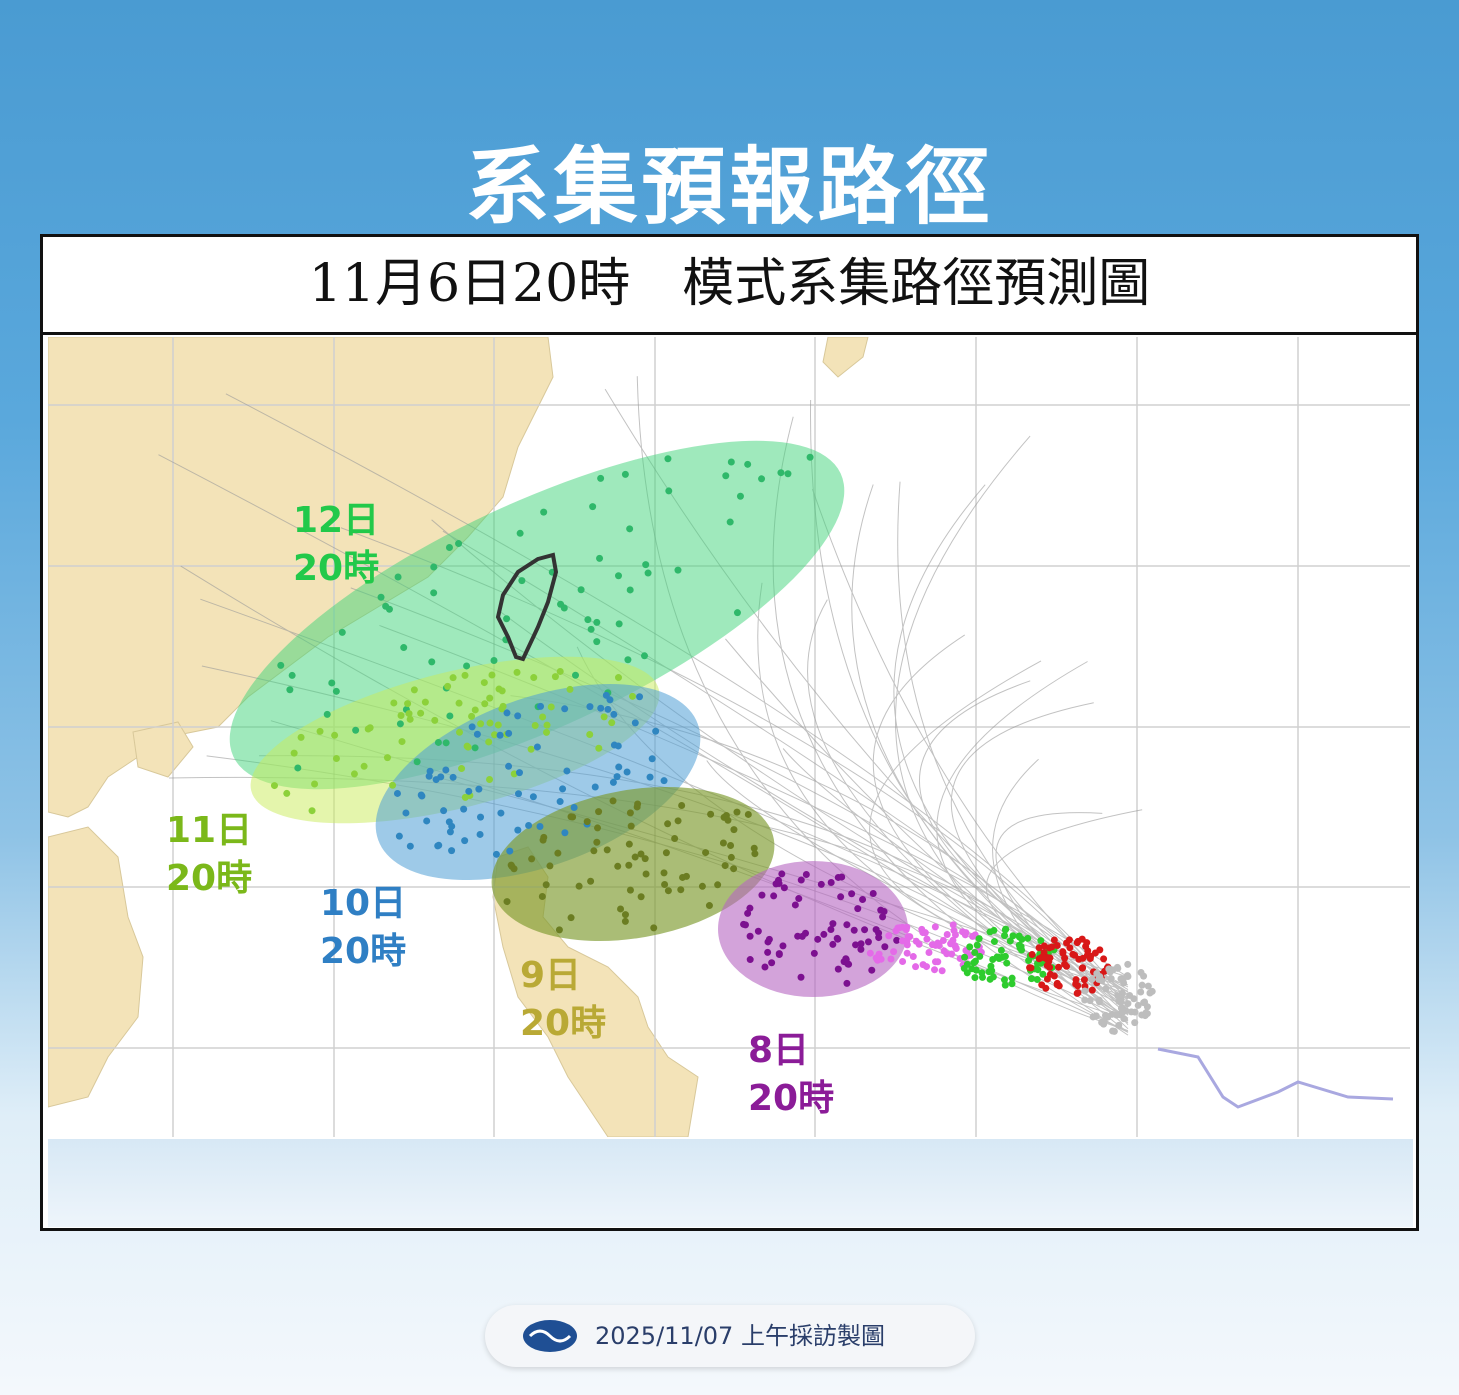  Describe the element at coordinates (845, 357) in the screenshot. I see `land-japan` at that location.